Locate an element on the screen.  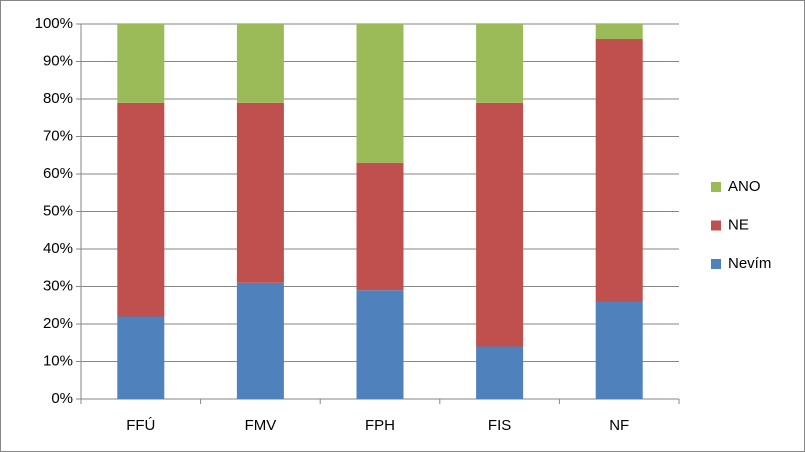
legend-label: ANO is located at coordinates (744, 186).